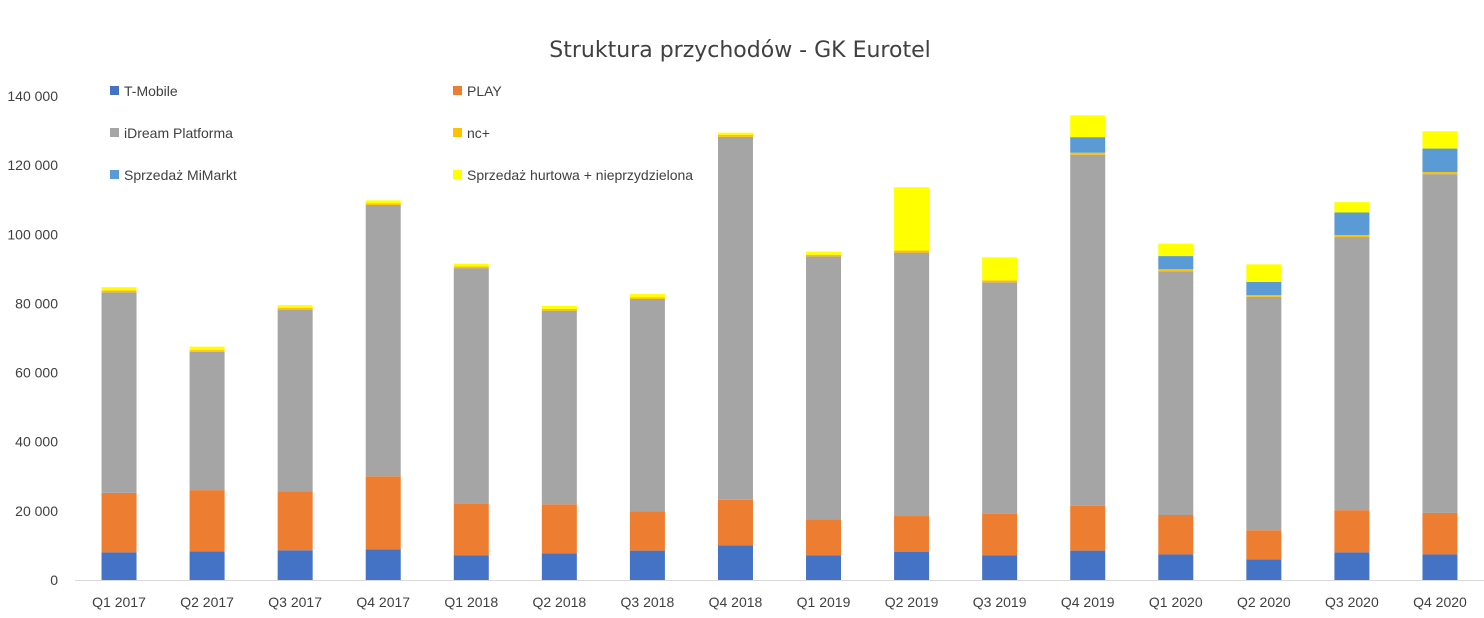 Image resolution: width=1484 pixels, height=618 pixels. What do you see at coordinates (36, 442) in the screenshot?
I see `y-tick-label: 40 000` at bounding box center [36, 442].